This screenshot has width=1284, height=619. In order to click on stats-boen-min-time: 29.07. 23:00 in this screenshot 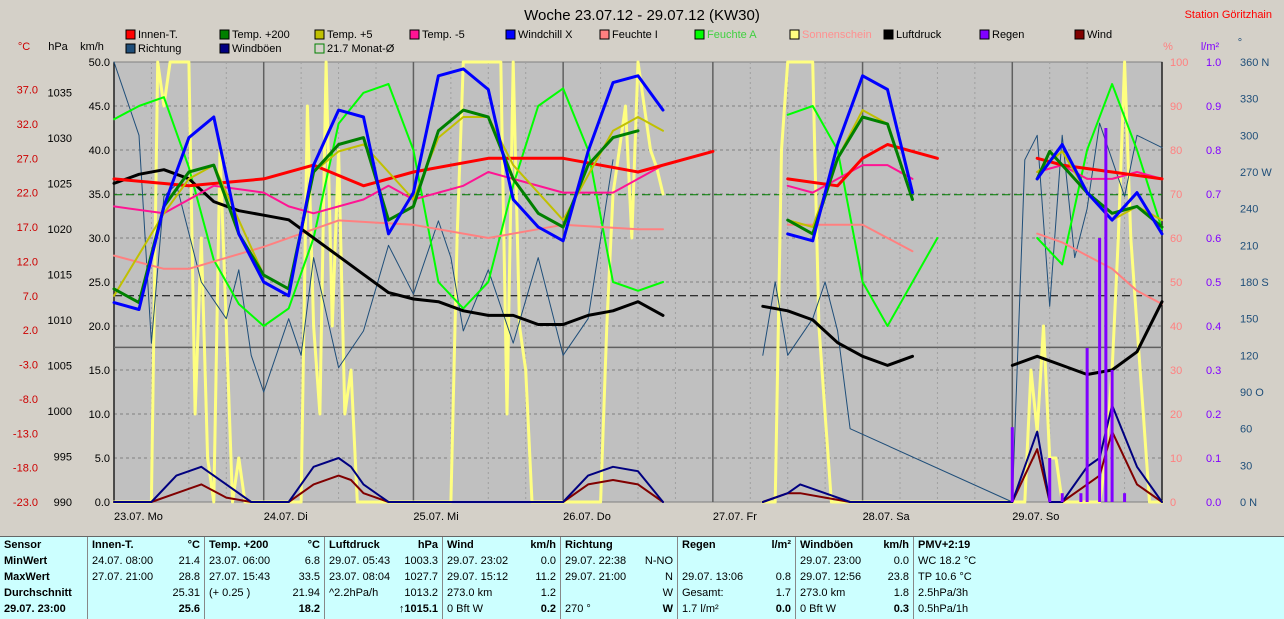, I will do `click(831, 561)`.